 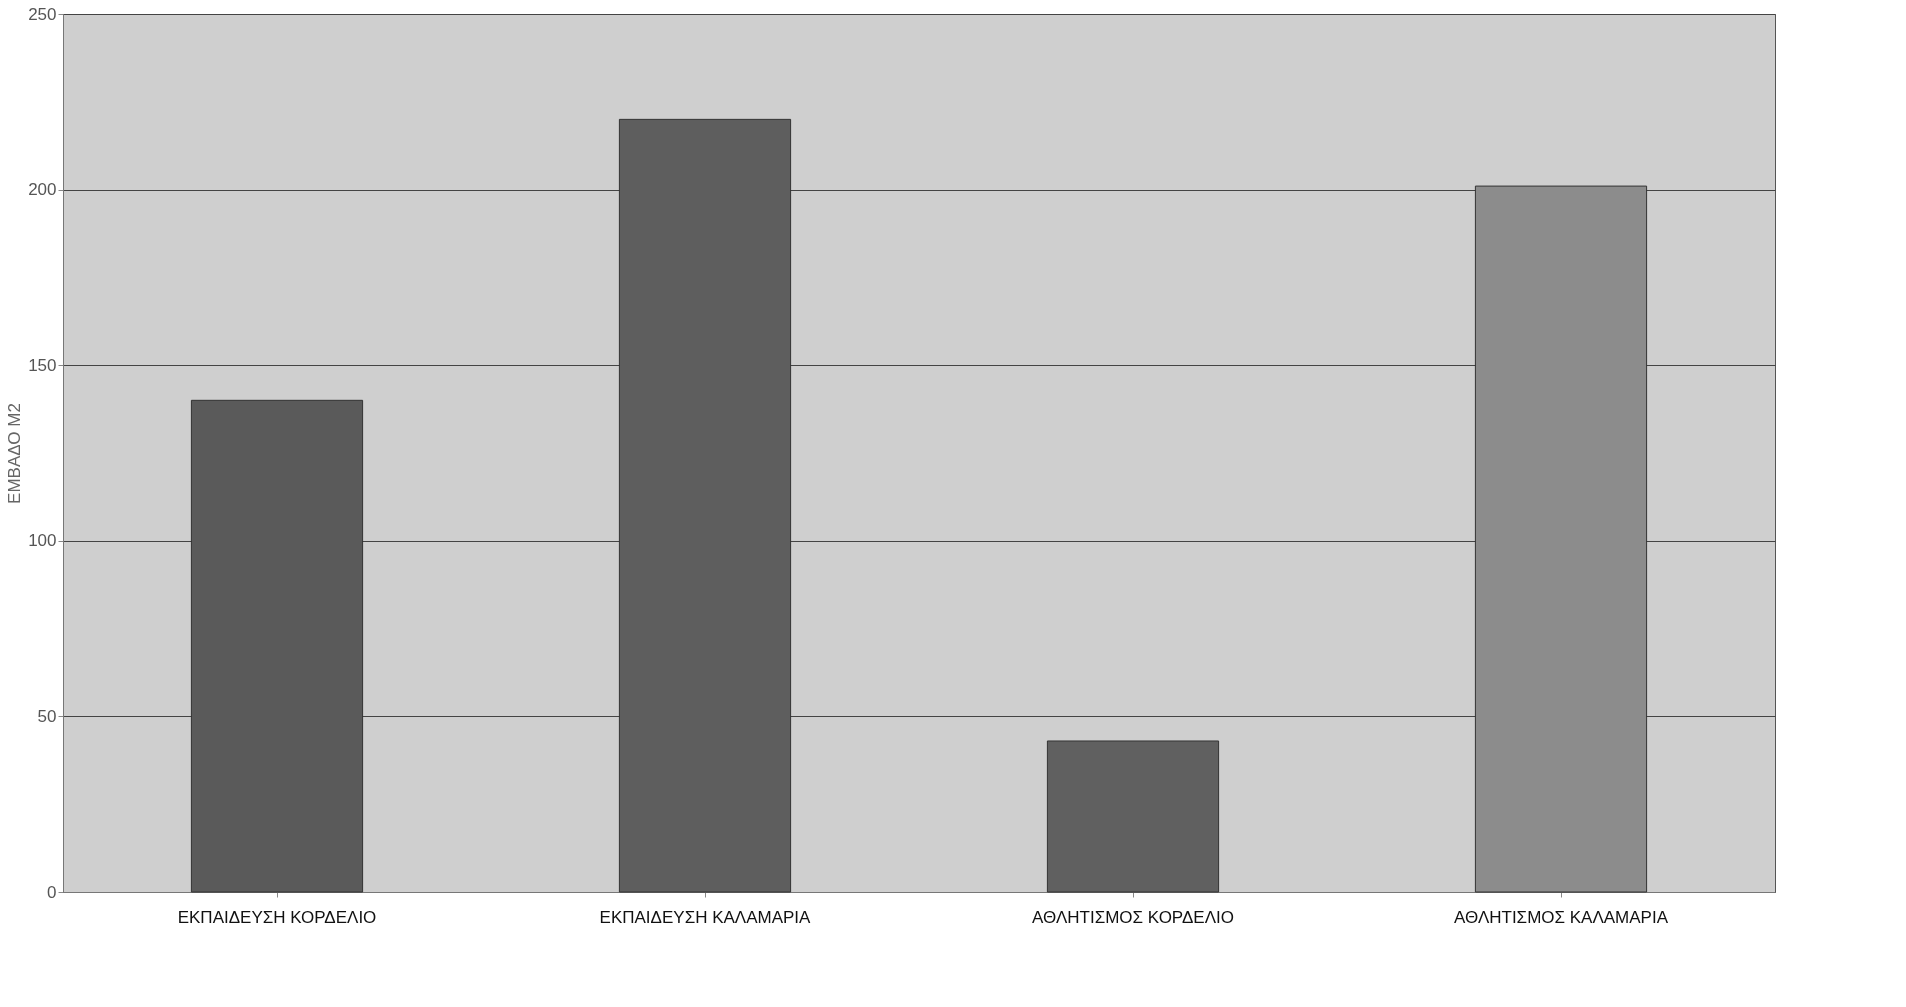 I want to click on y-tick-label: 250, so click(x=42, y=14).